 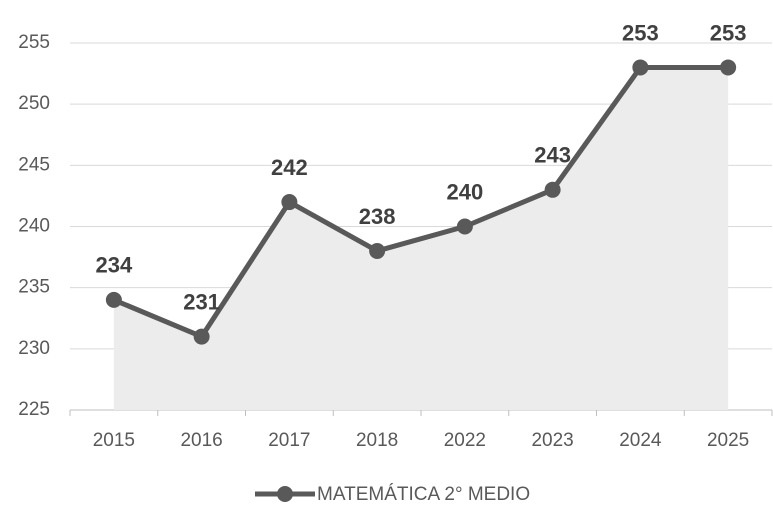 What do you see at coordinates (201, 301) in the screenshot?
I see `data-label: 231` at bounding box center [201, 301].